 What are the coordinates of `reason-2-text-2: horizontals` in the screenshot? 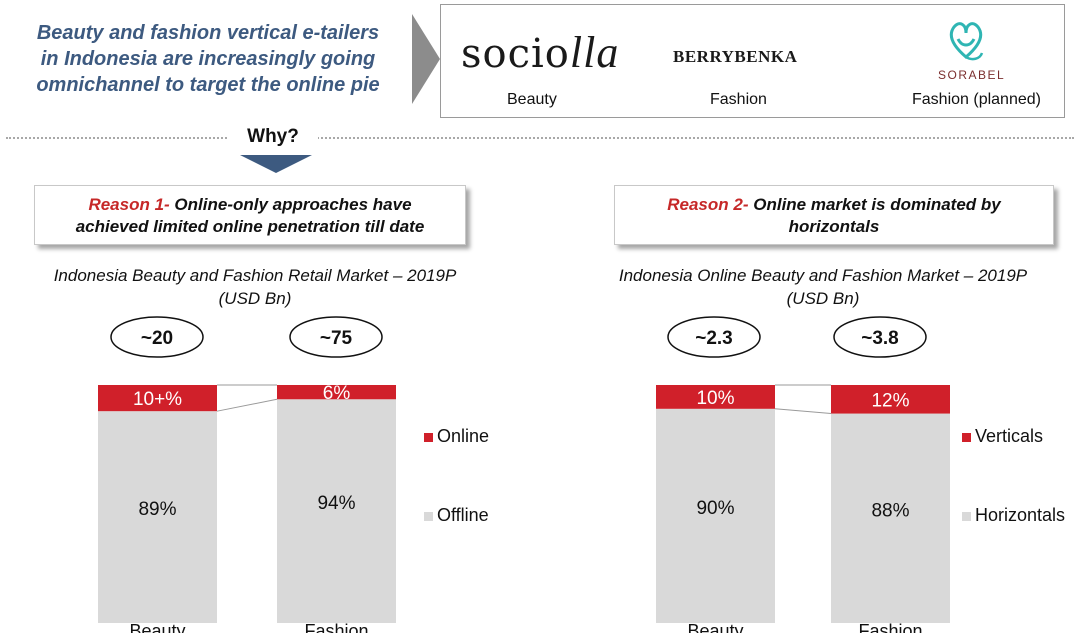 It's located at (834, 226).